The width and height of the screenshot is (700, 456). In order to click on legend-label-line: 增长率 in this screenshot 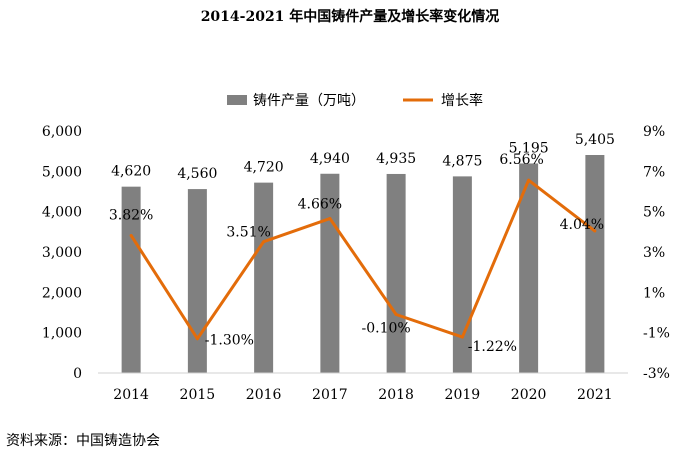, I will do `click(462, 100)`.